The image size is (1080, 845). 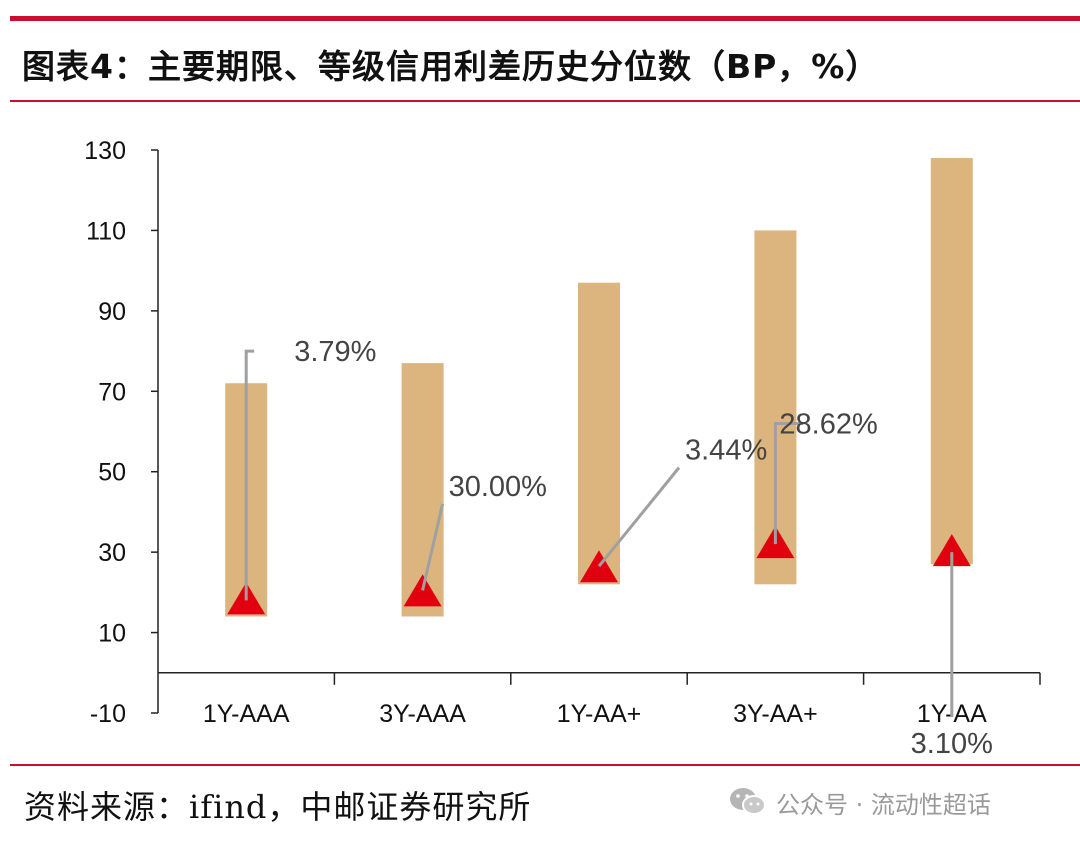 I want to click on top-accent-rule, so click(x=545, y=18).